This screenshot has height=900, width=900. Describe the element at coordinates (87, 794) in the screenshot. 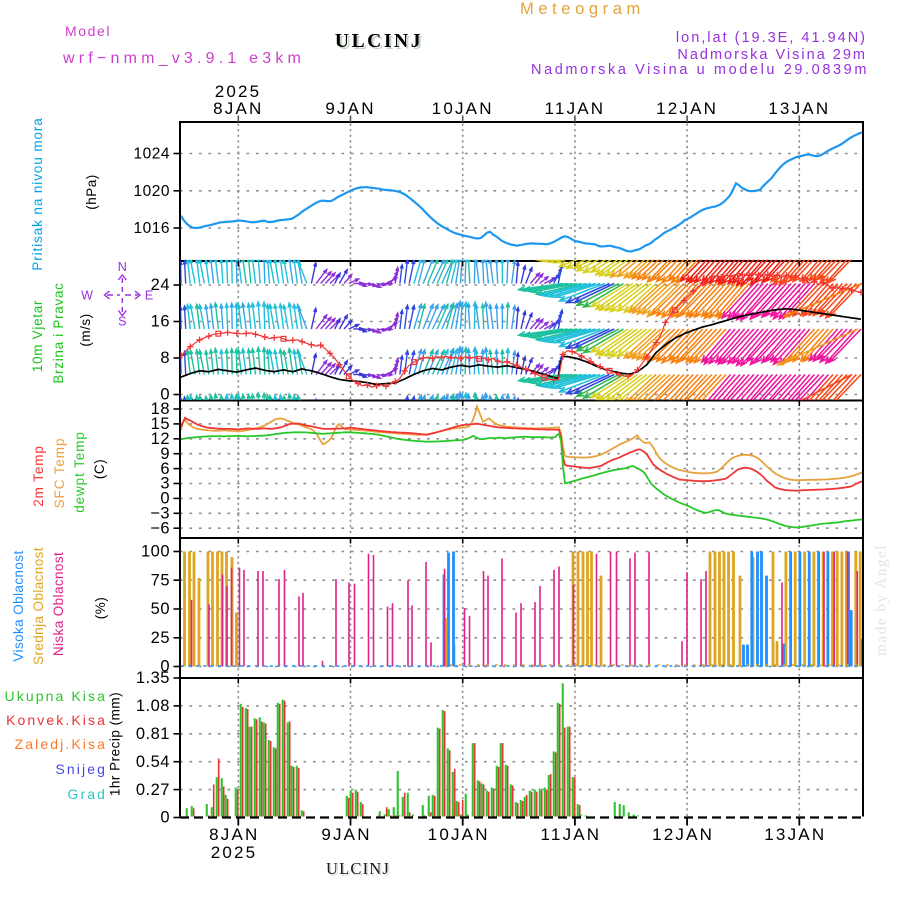

I see `svg-text: Grad` at that location.